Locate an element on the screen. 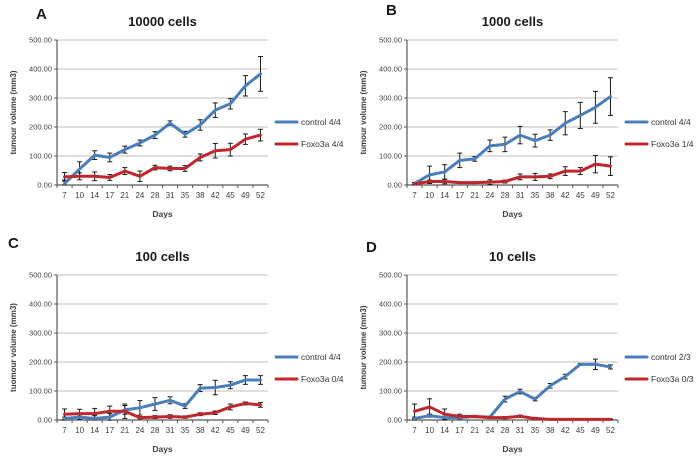  panel-label-b: B is located at coordinates (391, 10).